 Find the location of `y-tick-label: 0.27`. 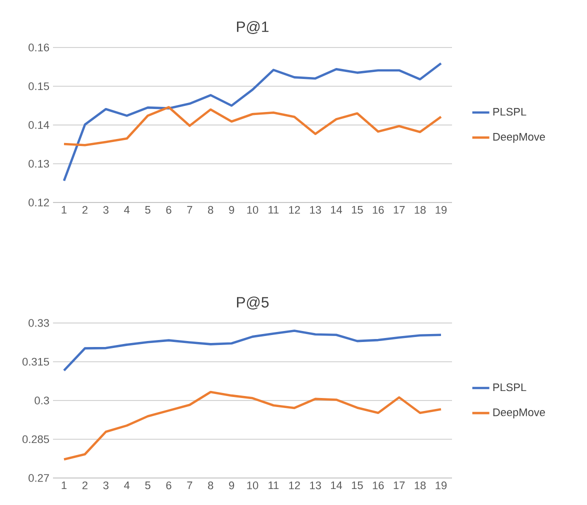

y-tick-label: 0.27 is located at coordinates (38, 478).